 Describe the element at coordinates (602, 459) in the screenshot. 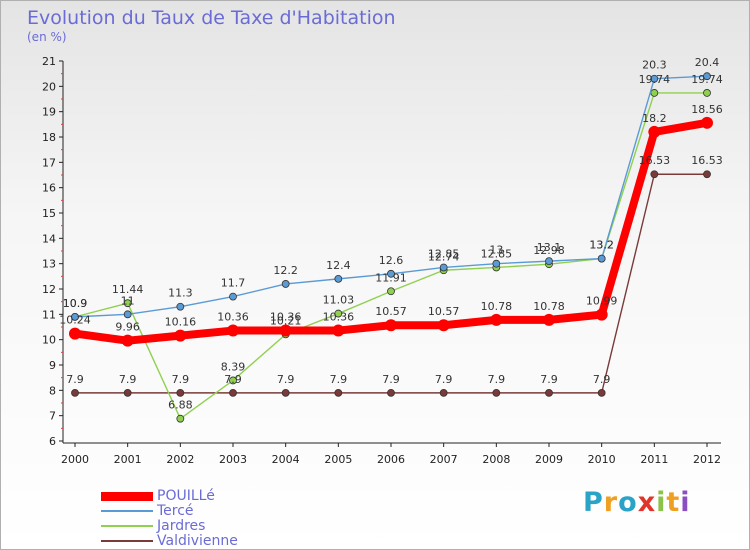

I see `x-tick-label: 2010` at that location.